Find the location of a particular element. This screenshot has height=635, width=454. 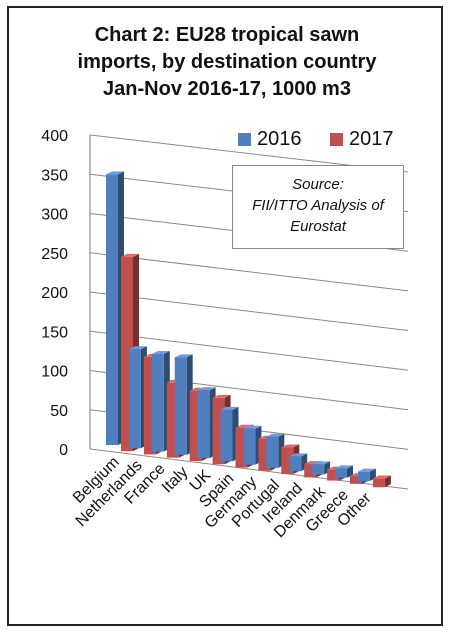

y-tick-label: 150 is located at coordinates (54, 332).